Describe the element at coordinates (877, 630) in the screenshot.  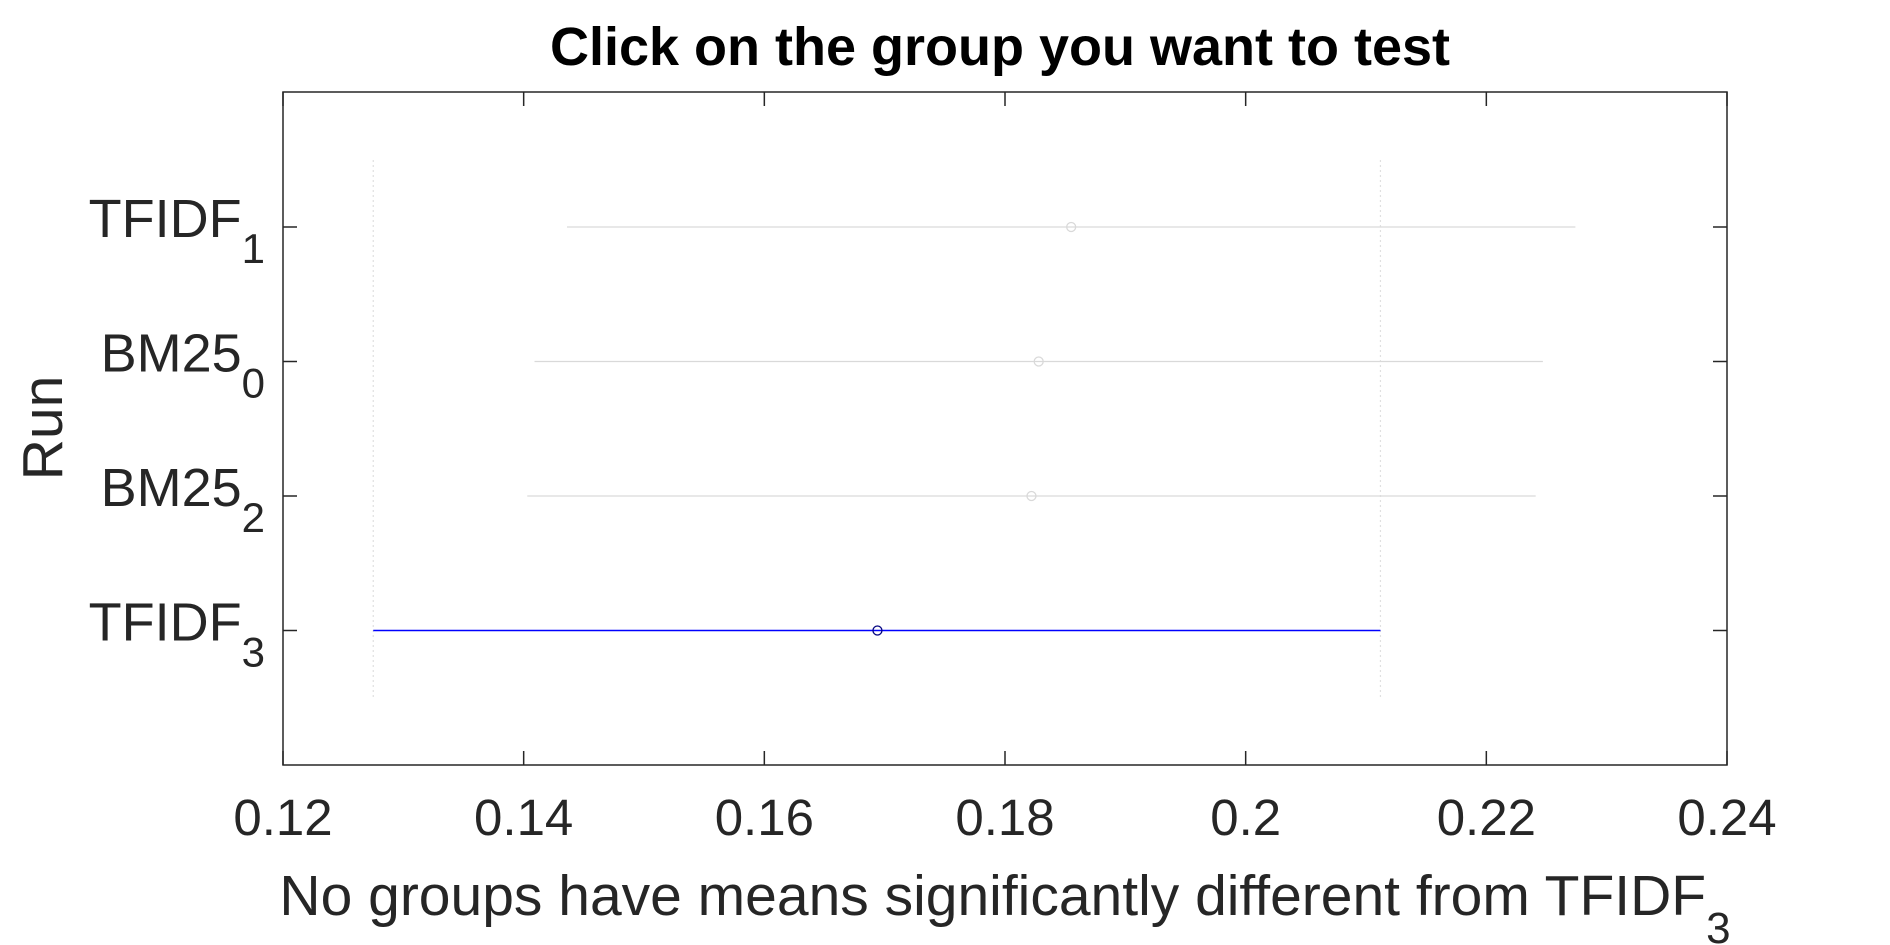
I see `mean-marker-tfidf3` at that location.